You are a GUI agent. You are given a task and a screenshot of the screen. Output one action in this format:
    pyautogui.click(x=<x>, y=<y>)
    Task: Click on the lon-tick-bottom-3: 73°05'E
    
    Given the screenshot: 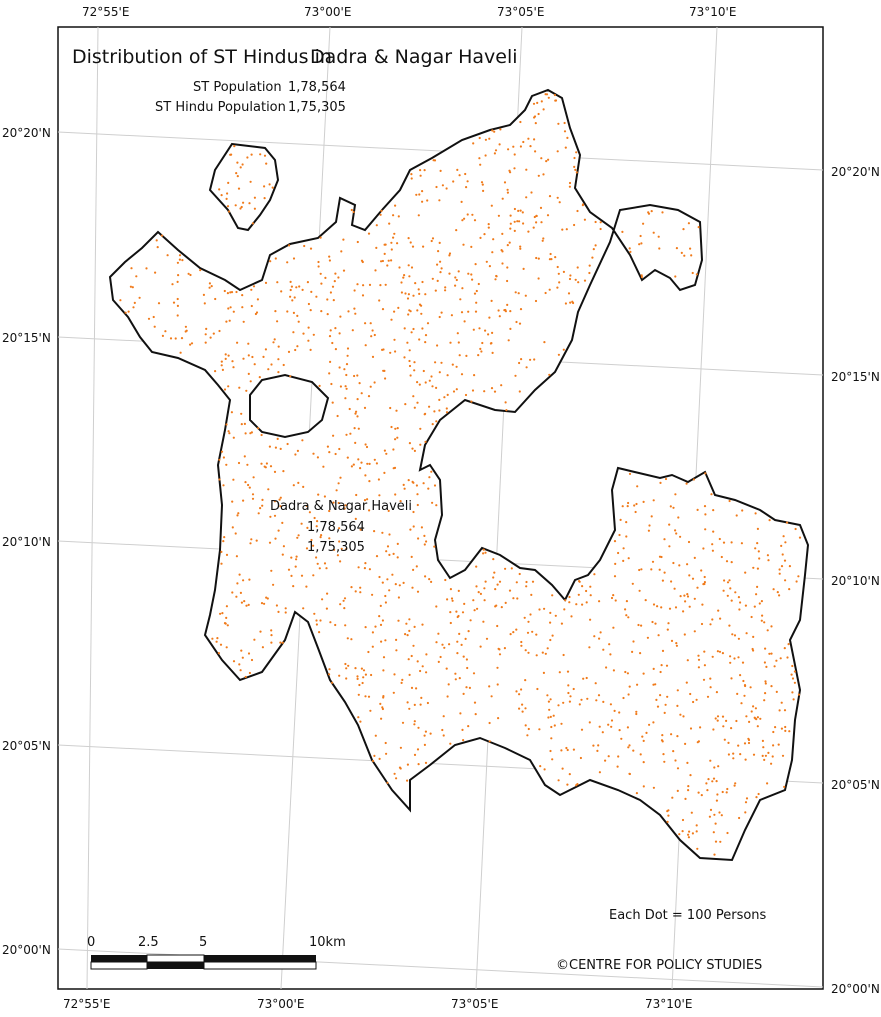 What is the action you would take?
    pyautogui.click(x=474, y=1004)
    